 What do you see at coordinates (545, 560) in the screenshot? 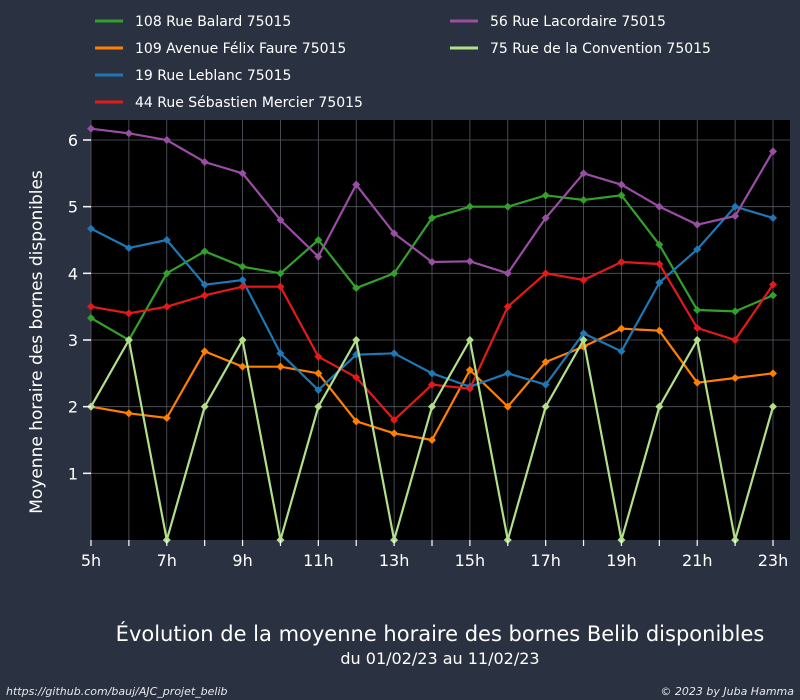
I see `x-tick-label: 17h` at bounding box center [545, 560].